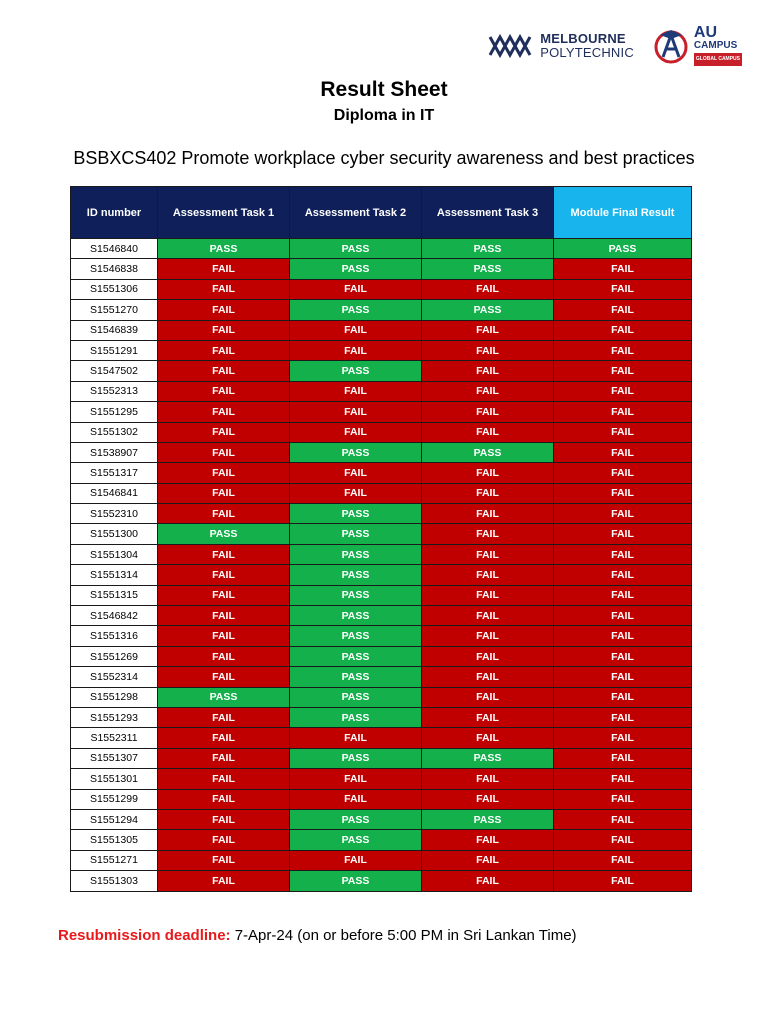 The image size is (768, 1024). I want to click on table-row: S1551271 FAIL FAIL FAIL FAIL, so click(381, 860).